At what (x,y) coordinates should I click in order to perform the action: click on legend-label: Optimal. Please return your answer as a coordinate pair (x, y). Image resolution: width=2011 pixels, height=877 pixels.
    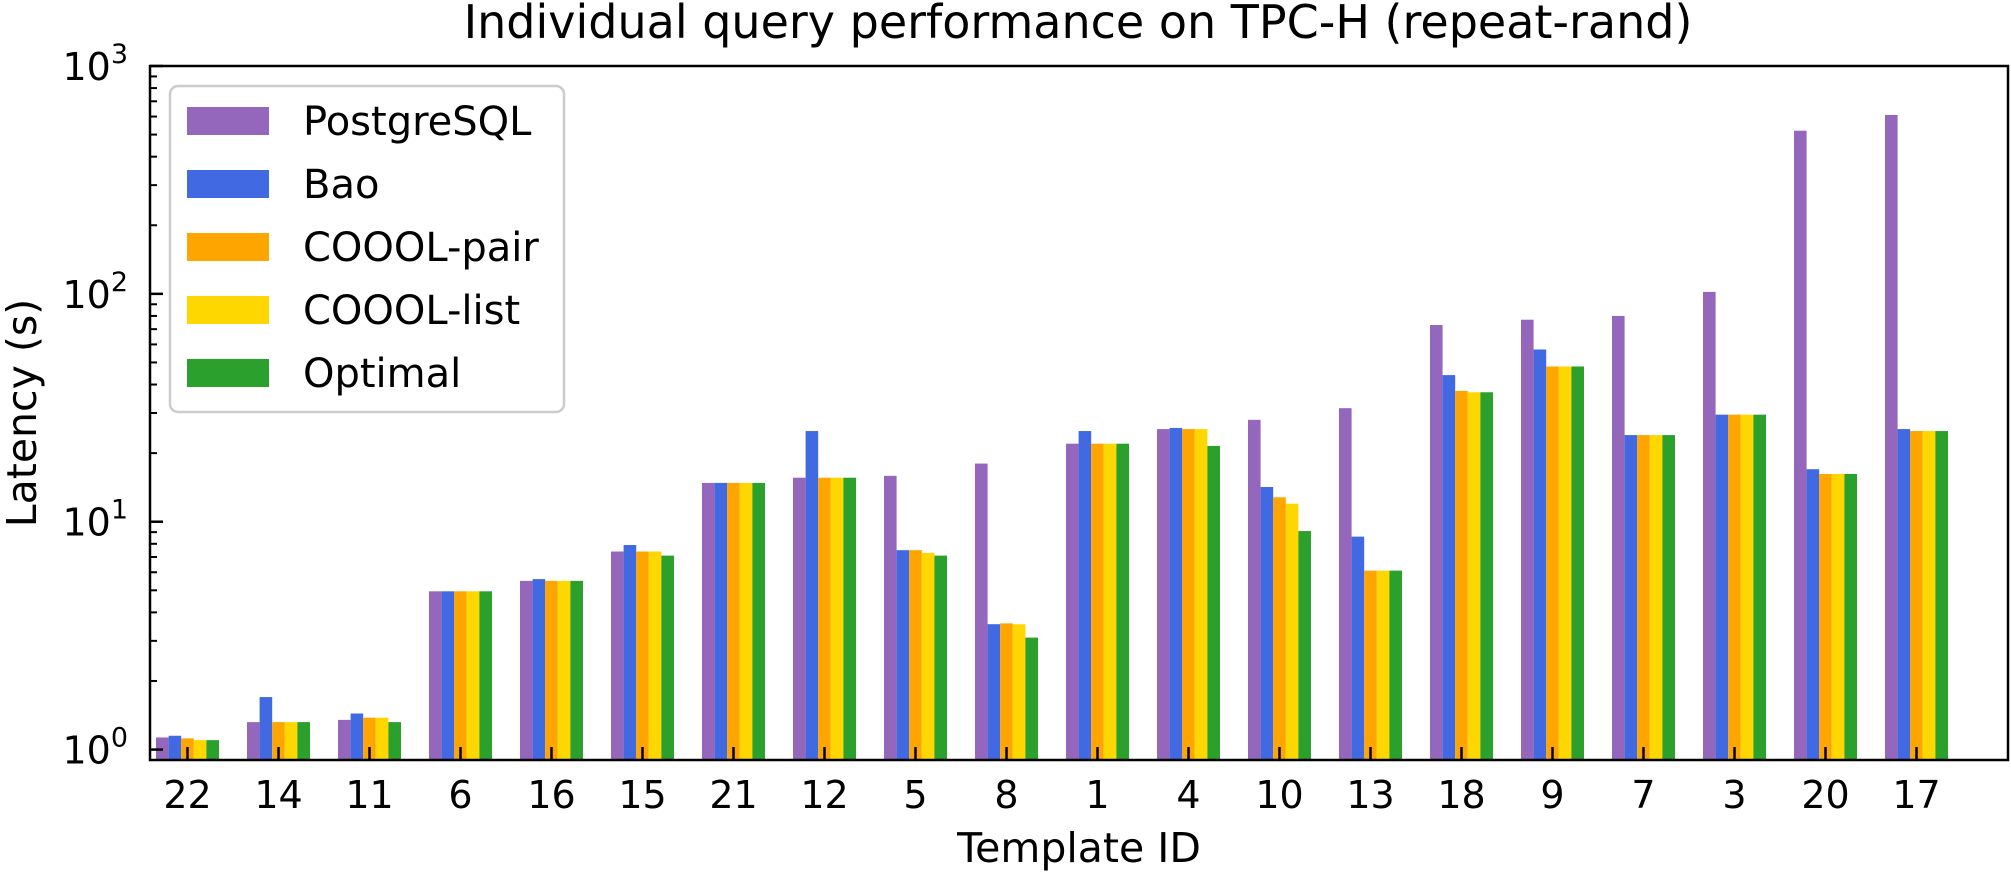
    Looking at the image, I should click on (382, 374).